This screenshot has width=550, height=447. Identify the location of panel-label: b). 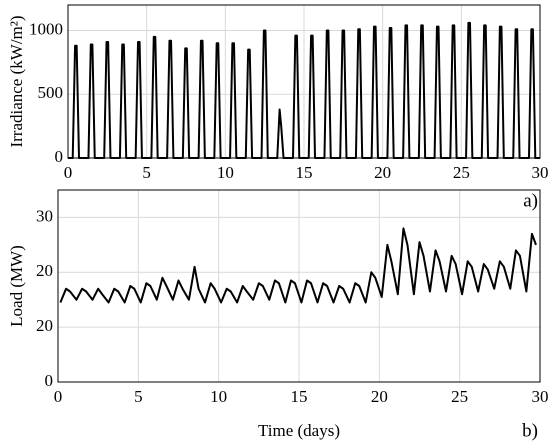
(530, 430).